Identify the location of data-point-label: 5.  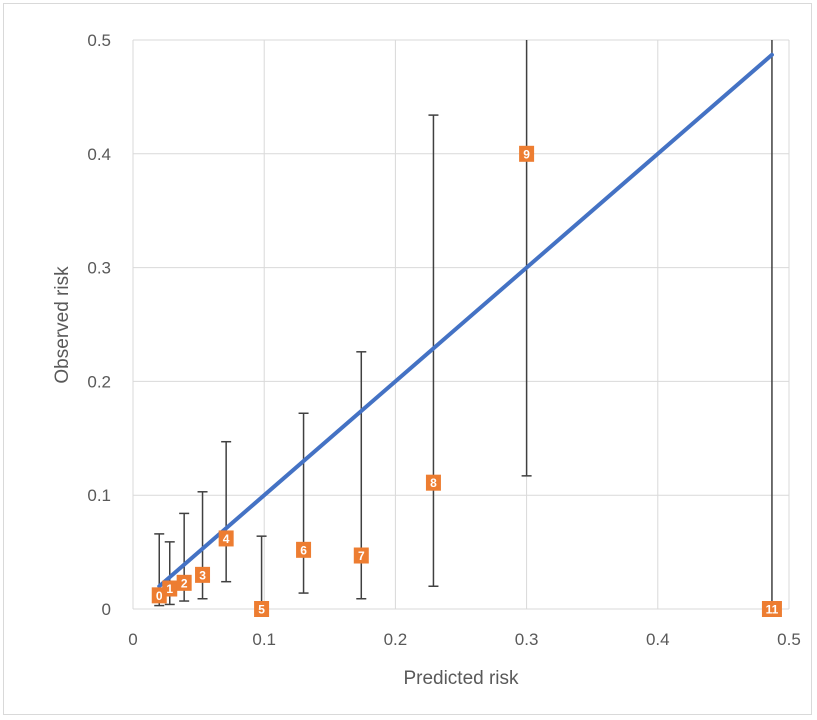
(261, 610).